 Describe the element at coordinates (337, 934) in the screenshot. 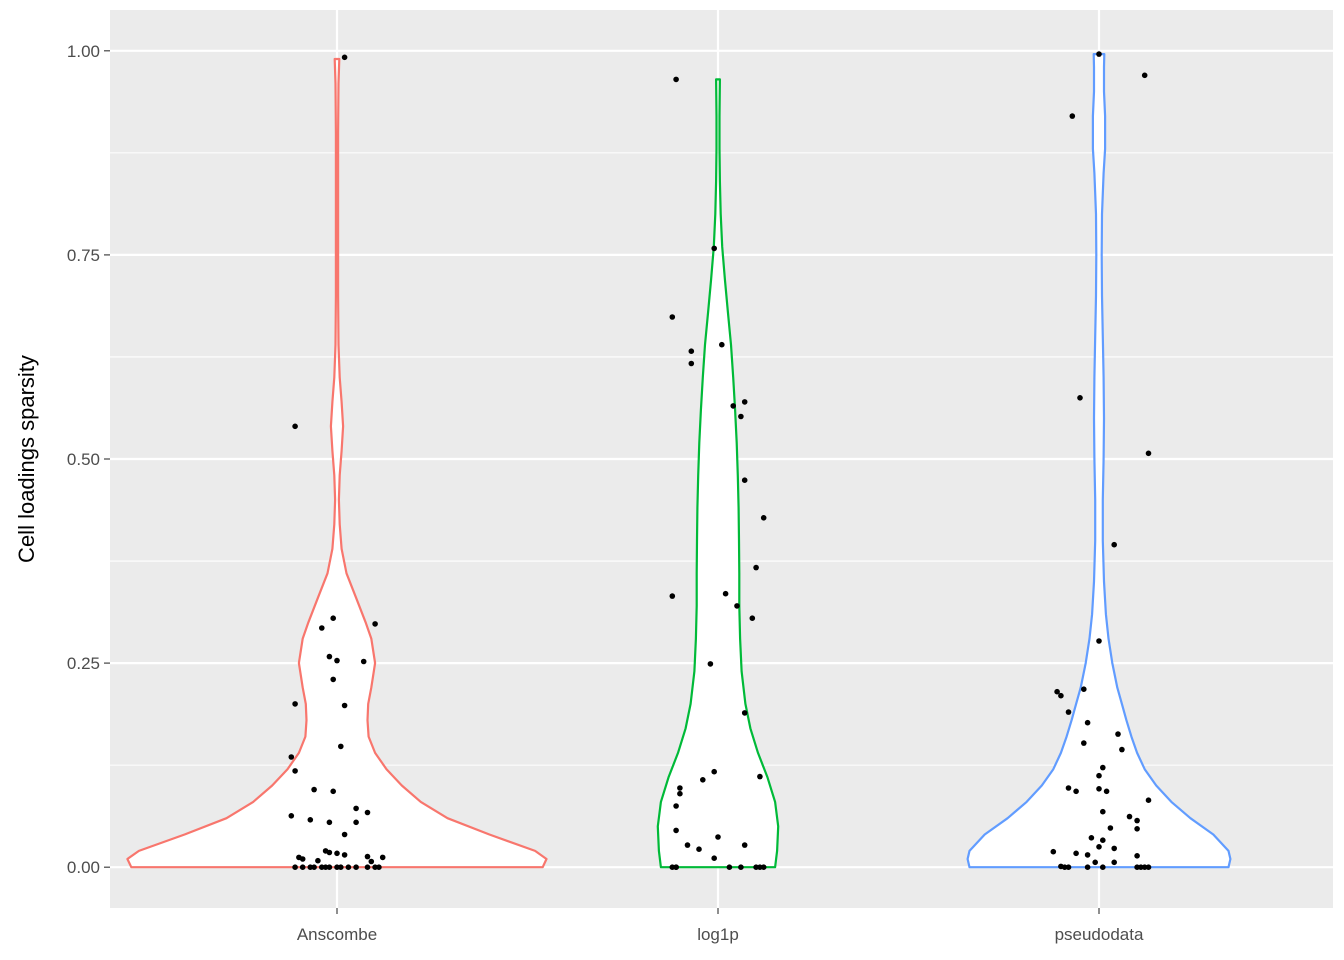

I see `x-tick-label: Anscombe` at that location.